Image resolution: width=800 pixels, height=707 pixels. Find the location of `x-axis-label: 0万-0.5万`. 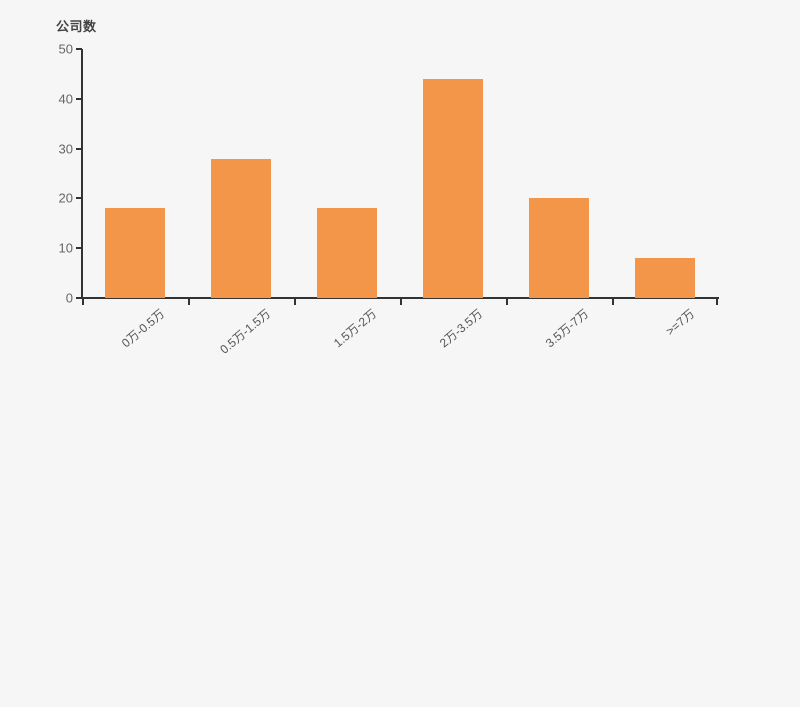

x-axis-label: 0万-0.5万 is located at coordinates (143, 328).